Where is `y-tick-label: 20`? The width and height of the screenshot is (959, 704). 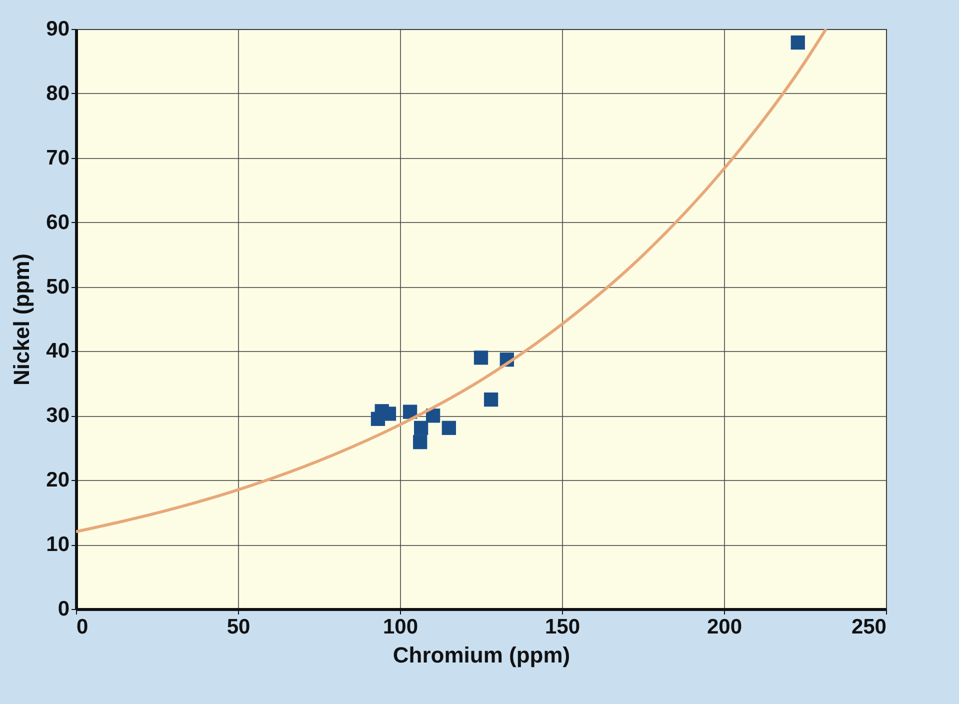 y-tick-label: 20 is located at coordinates (58, 480).